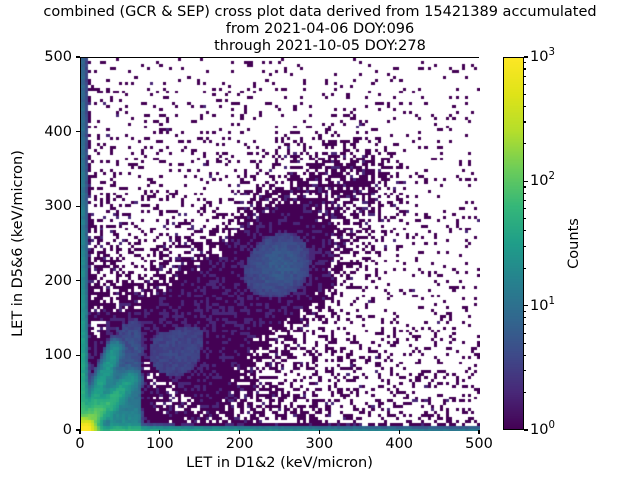  Describe the element at coordinates (526, 57) in the screenshot. I see `colorbar-tick-1e3` at that location.